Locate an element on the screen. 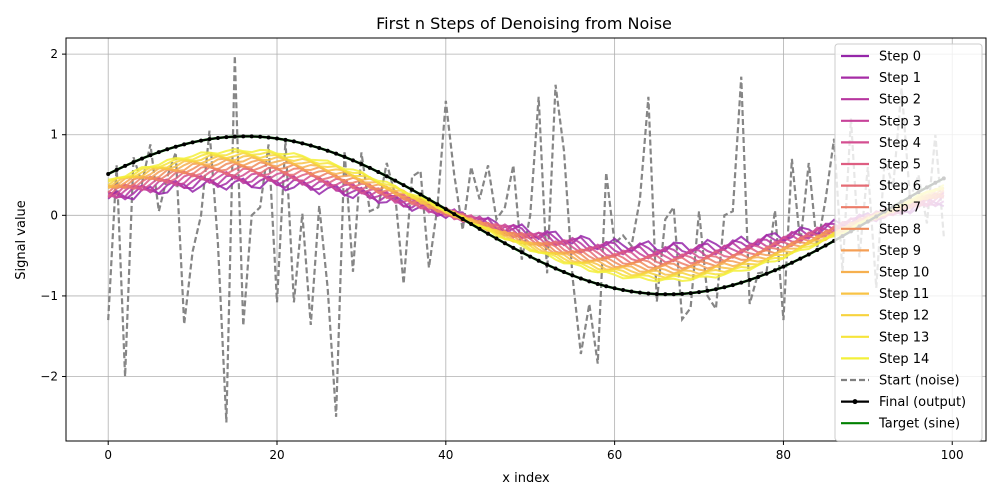  y-tick-label: 0 is located at coordinates (54, 215).